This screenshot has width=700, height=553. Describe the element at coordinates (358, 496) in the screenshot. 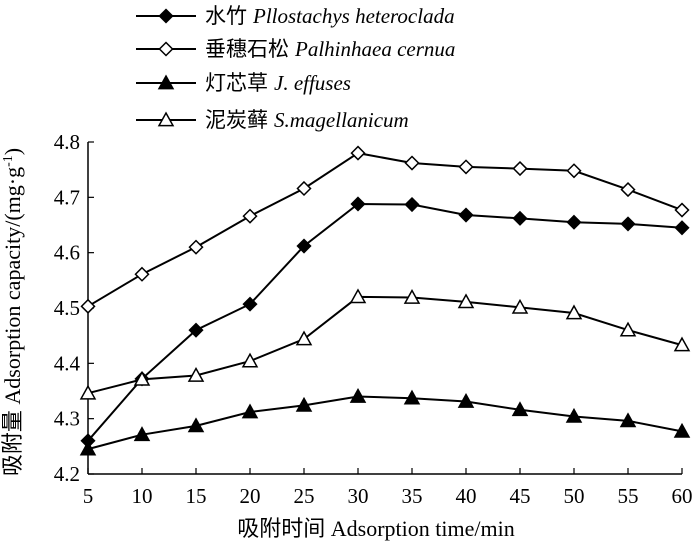

I see `x-tick-label: 30` at that location.